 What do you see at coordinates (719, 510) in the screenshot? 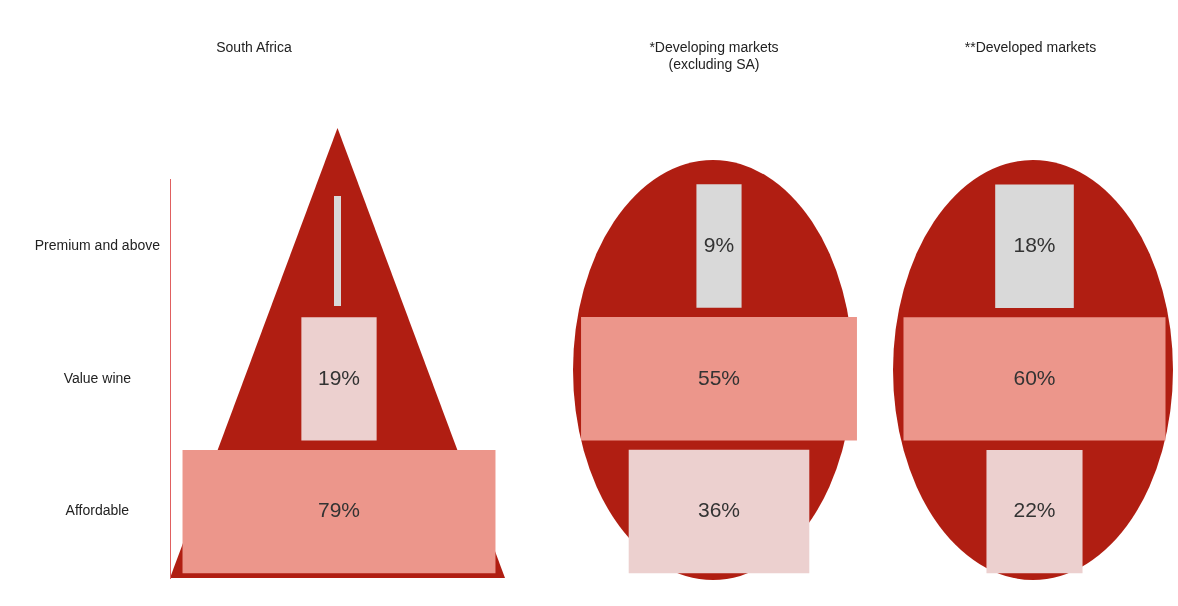
I see `data-label: 36%` at bounding box center [719, 510].